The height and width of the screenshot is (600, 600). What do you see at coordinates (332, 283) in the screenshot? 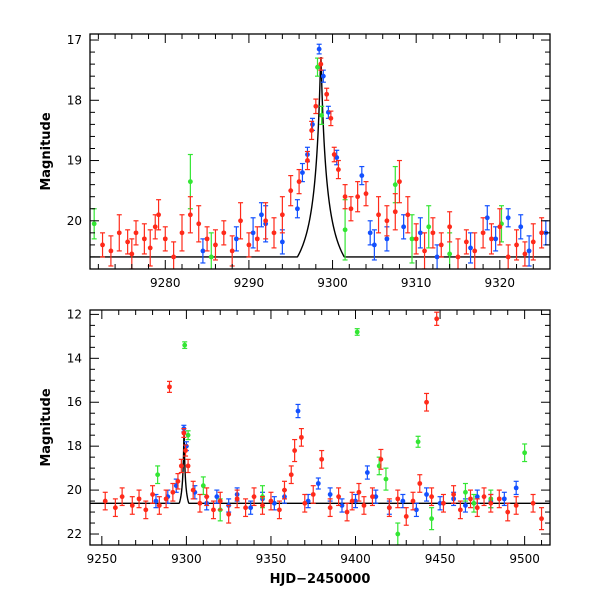
I see `x-tick-label: 9300` at bounding box center [332, 283].